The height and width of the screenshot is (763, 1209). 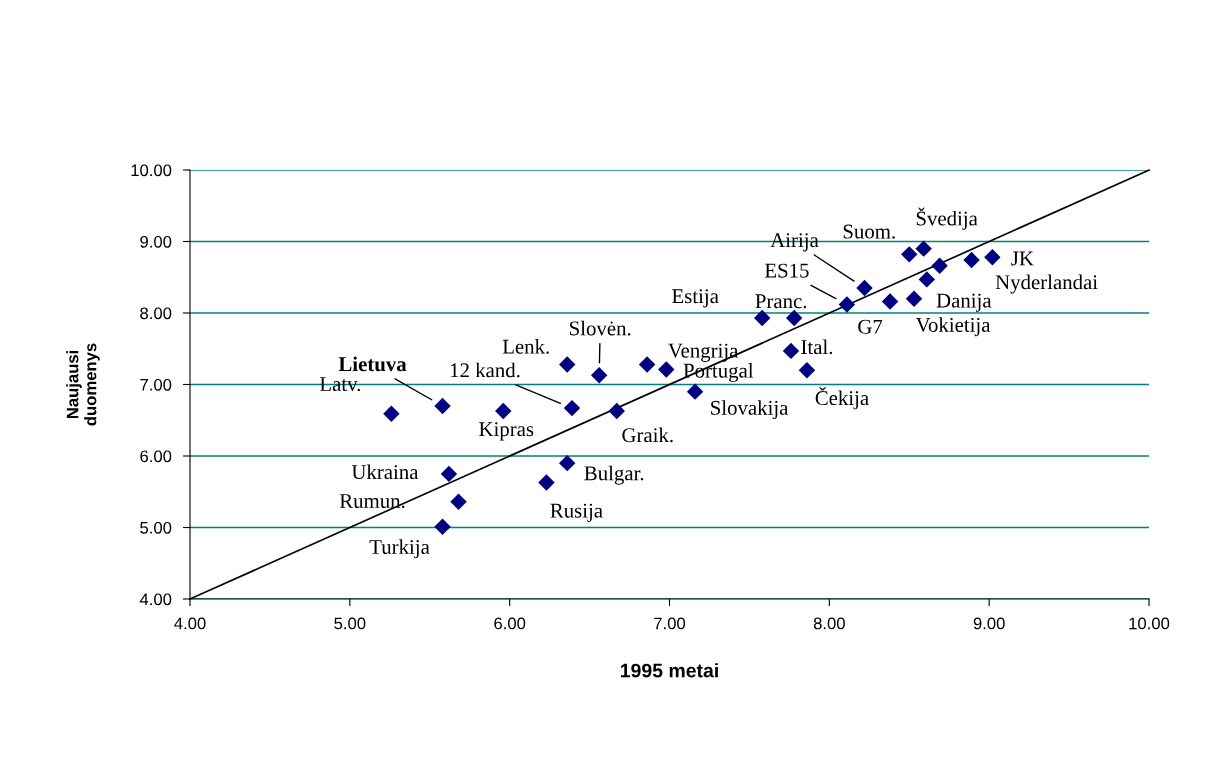 What do you see at coordinates (83, 384) in the screenshot?
I see `y-axis-title: Naujausi duomenys` at bounding box center [83, 384].